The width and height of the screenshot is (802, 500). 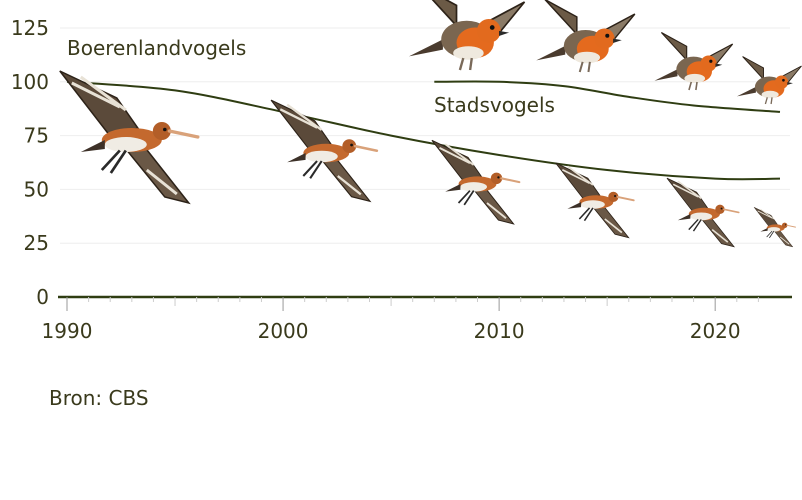 I want to click on y-tick-label: 100, so click(x=30, y=82).